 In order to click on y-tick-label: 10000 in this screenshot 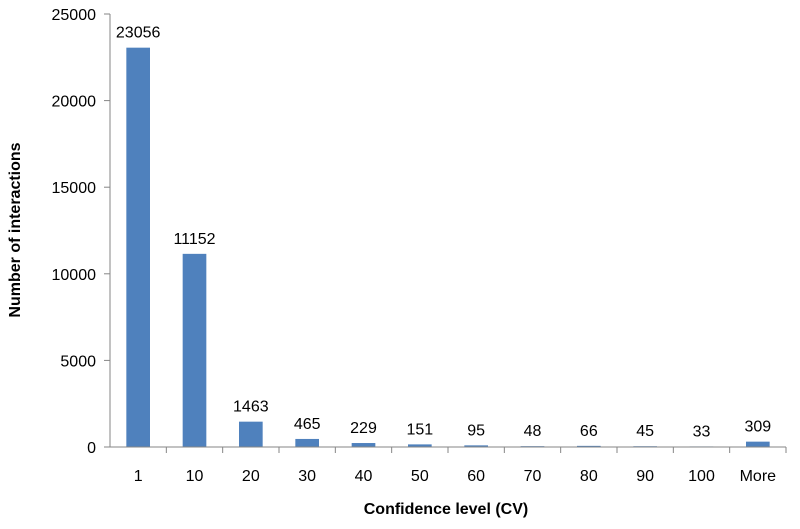, I will do `click(74, 275)`.